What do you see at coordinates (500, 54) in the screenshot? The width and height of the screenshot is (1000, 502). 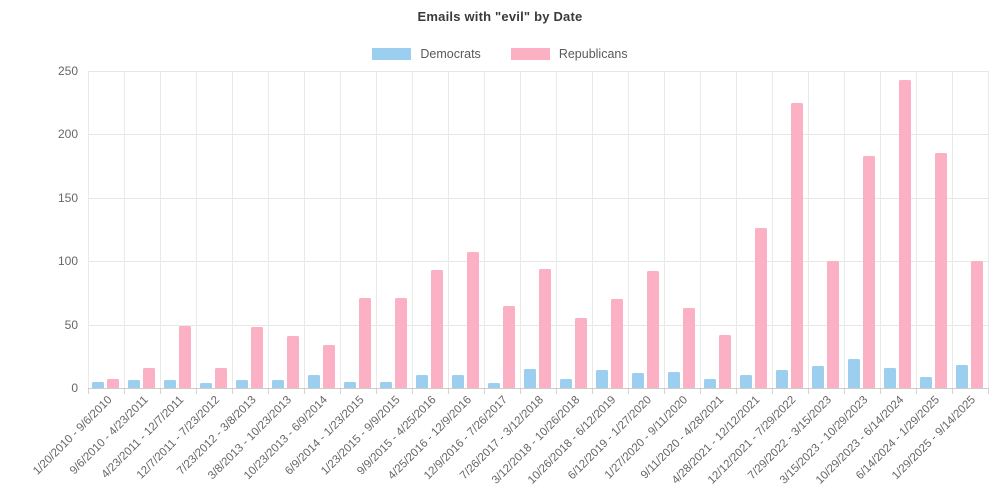 I see `chart-legend: Democrats Republicans` at bounding box center [500, 54].